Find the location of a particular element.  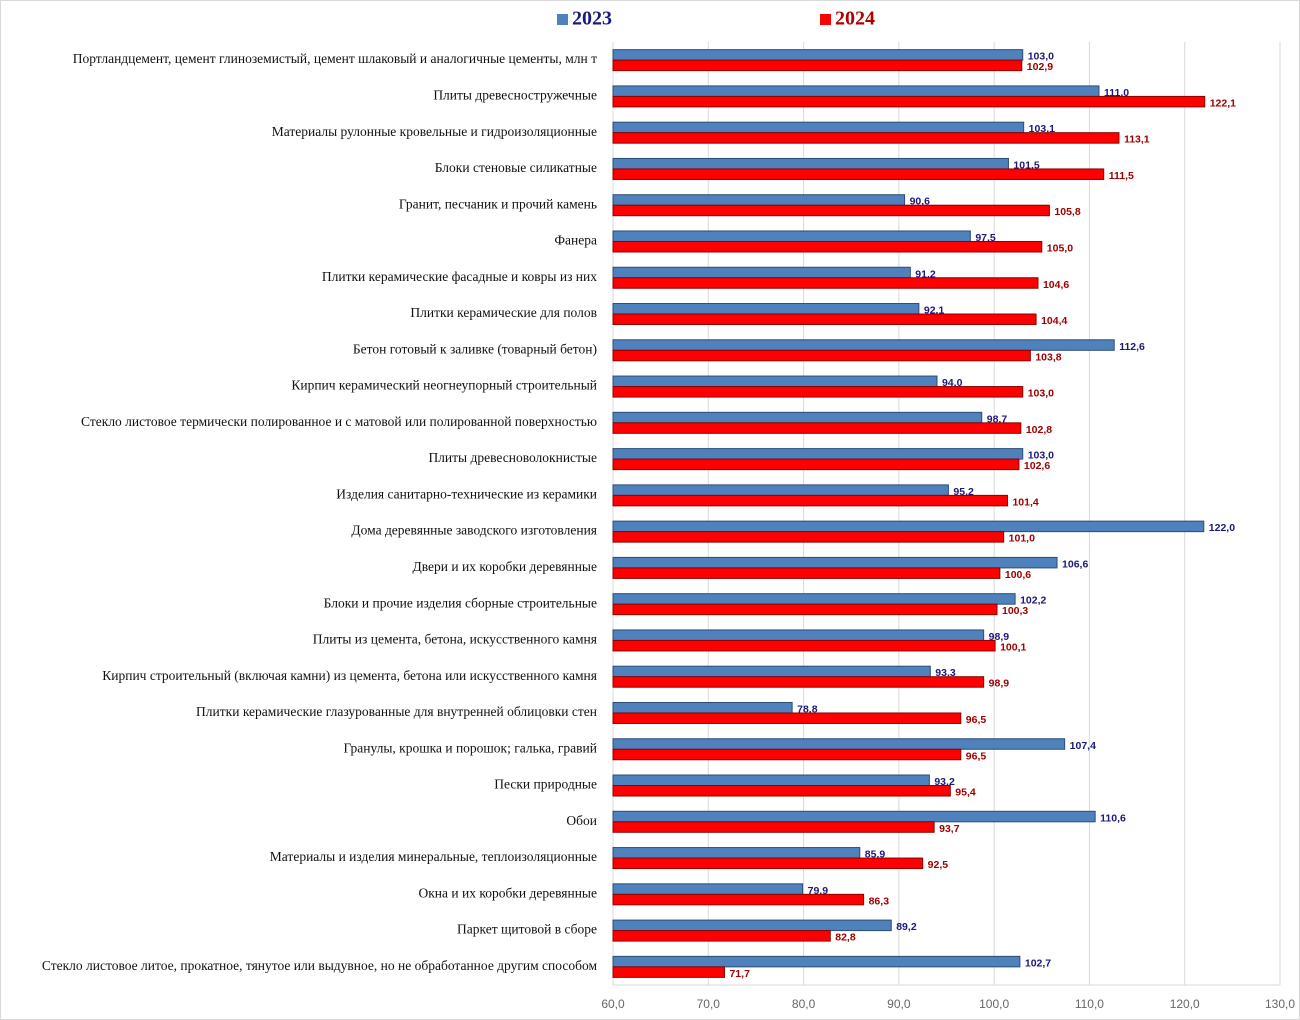

x-tick-label: 120,0 is located at coordinates (1185, 1004).